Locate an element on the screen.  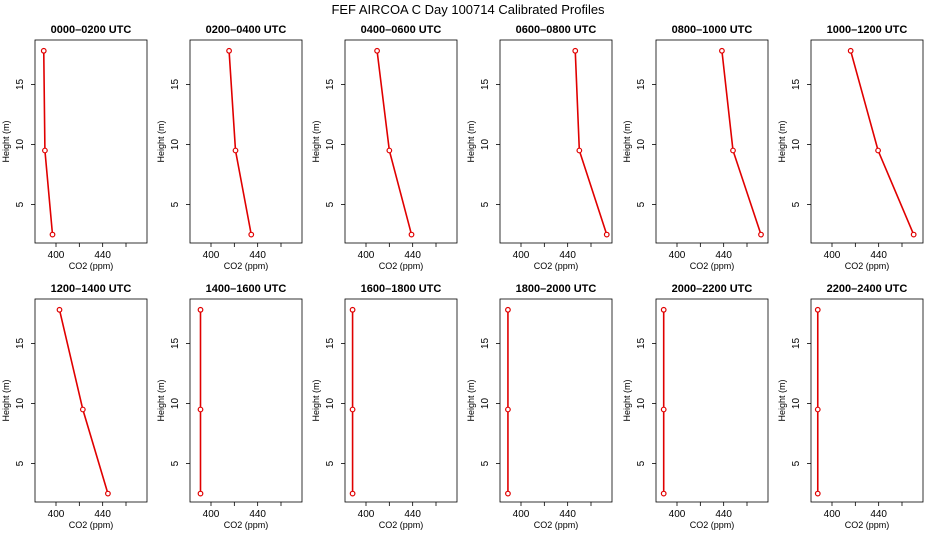
panel-title: 0200–0400 UTC is located at coordinates (246, 30).